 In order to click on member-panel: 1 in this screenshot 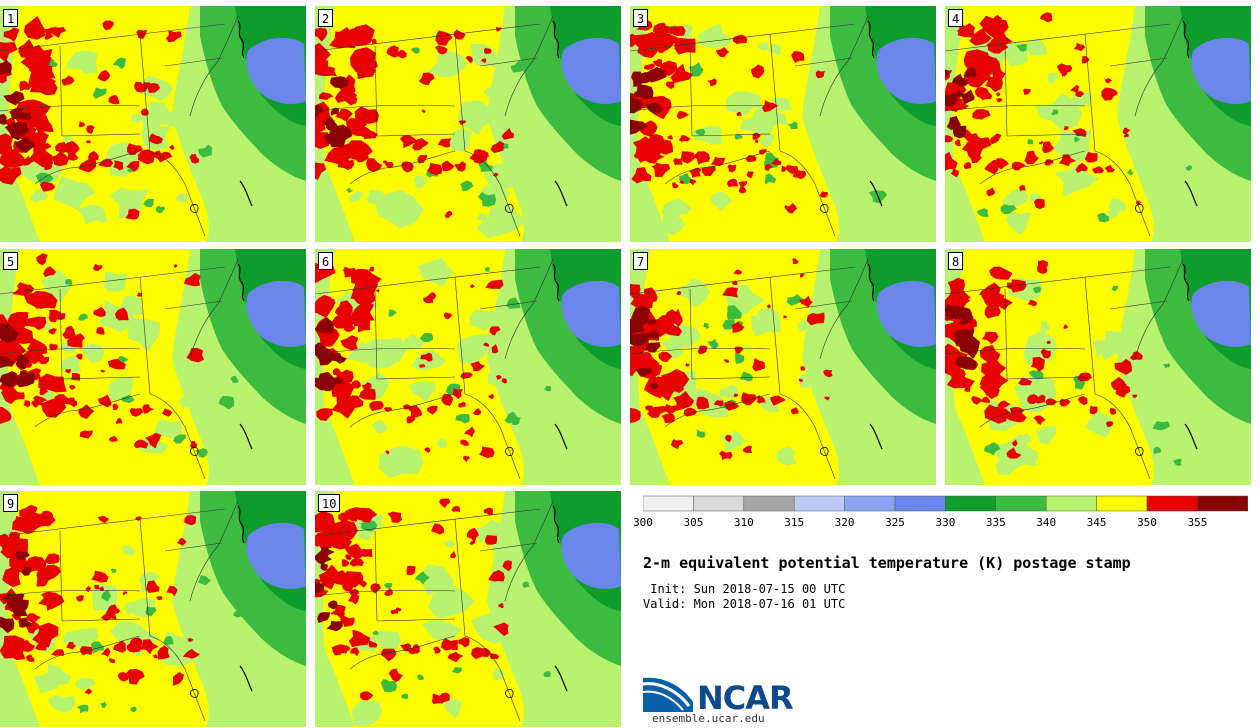, I will do `click(153, 124)`.